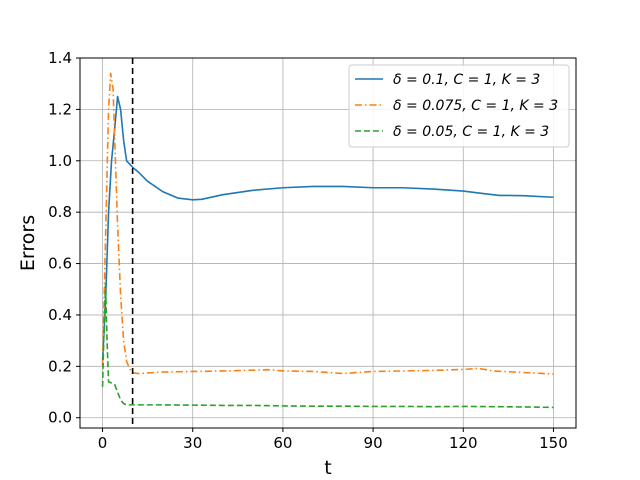 The image size is (640, 480). I want to click on y-tick-label: 0.4, so click(60, 315).